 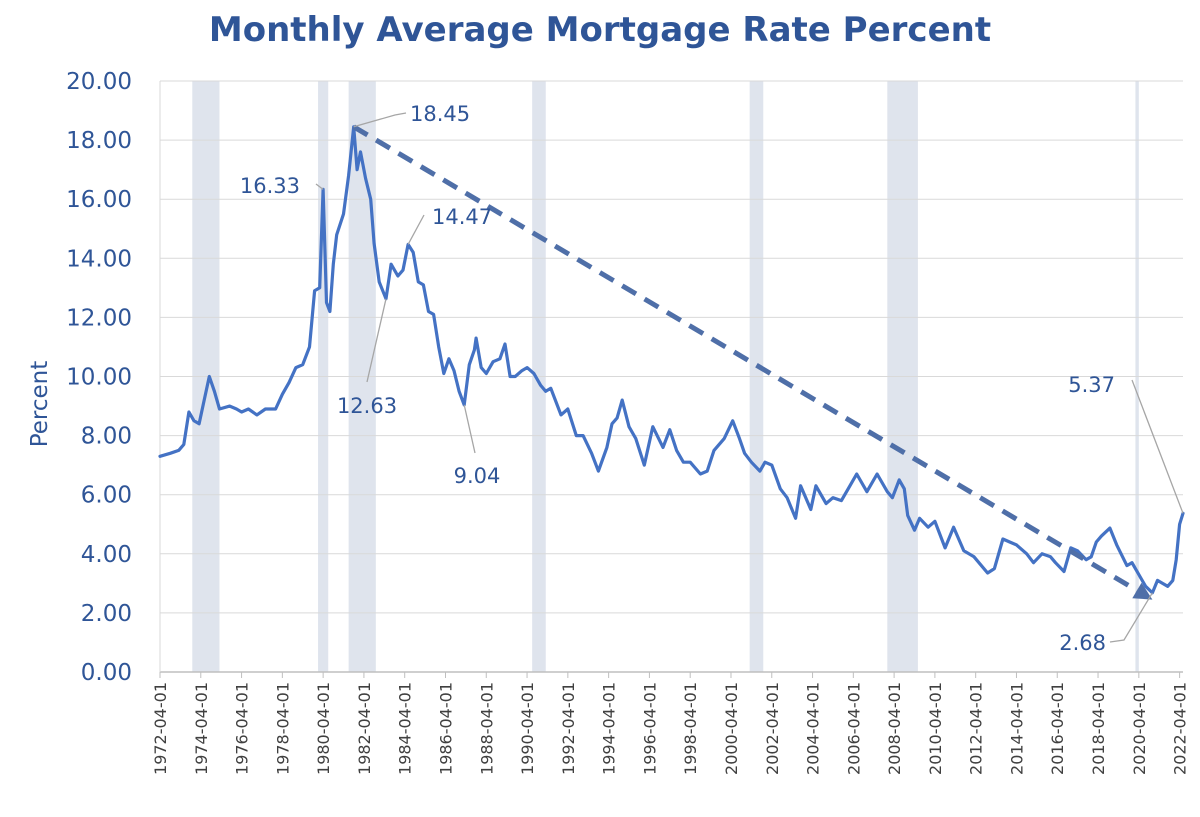 I want to click on y-tick-label-7: 14.00, so click(x=99, y=259).